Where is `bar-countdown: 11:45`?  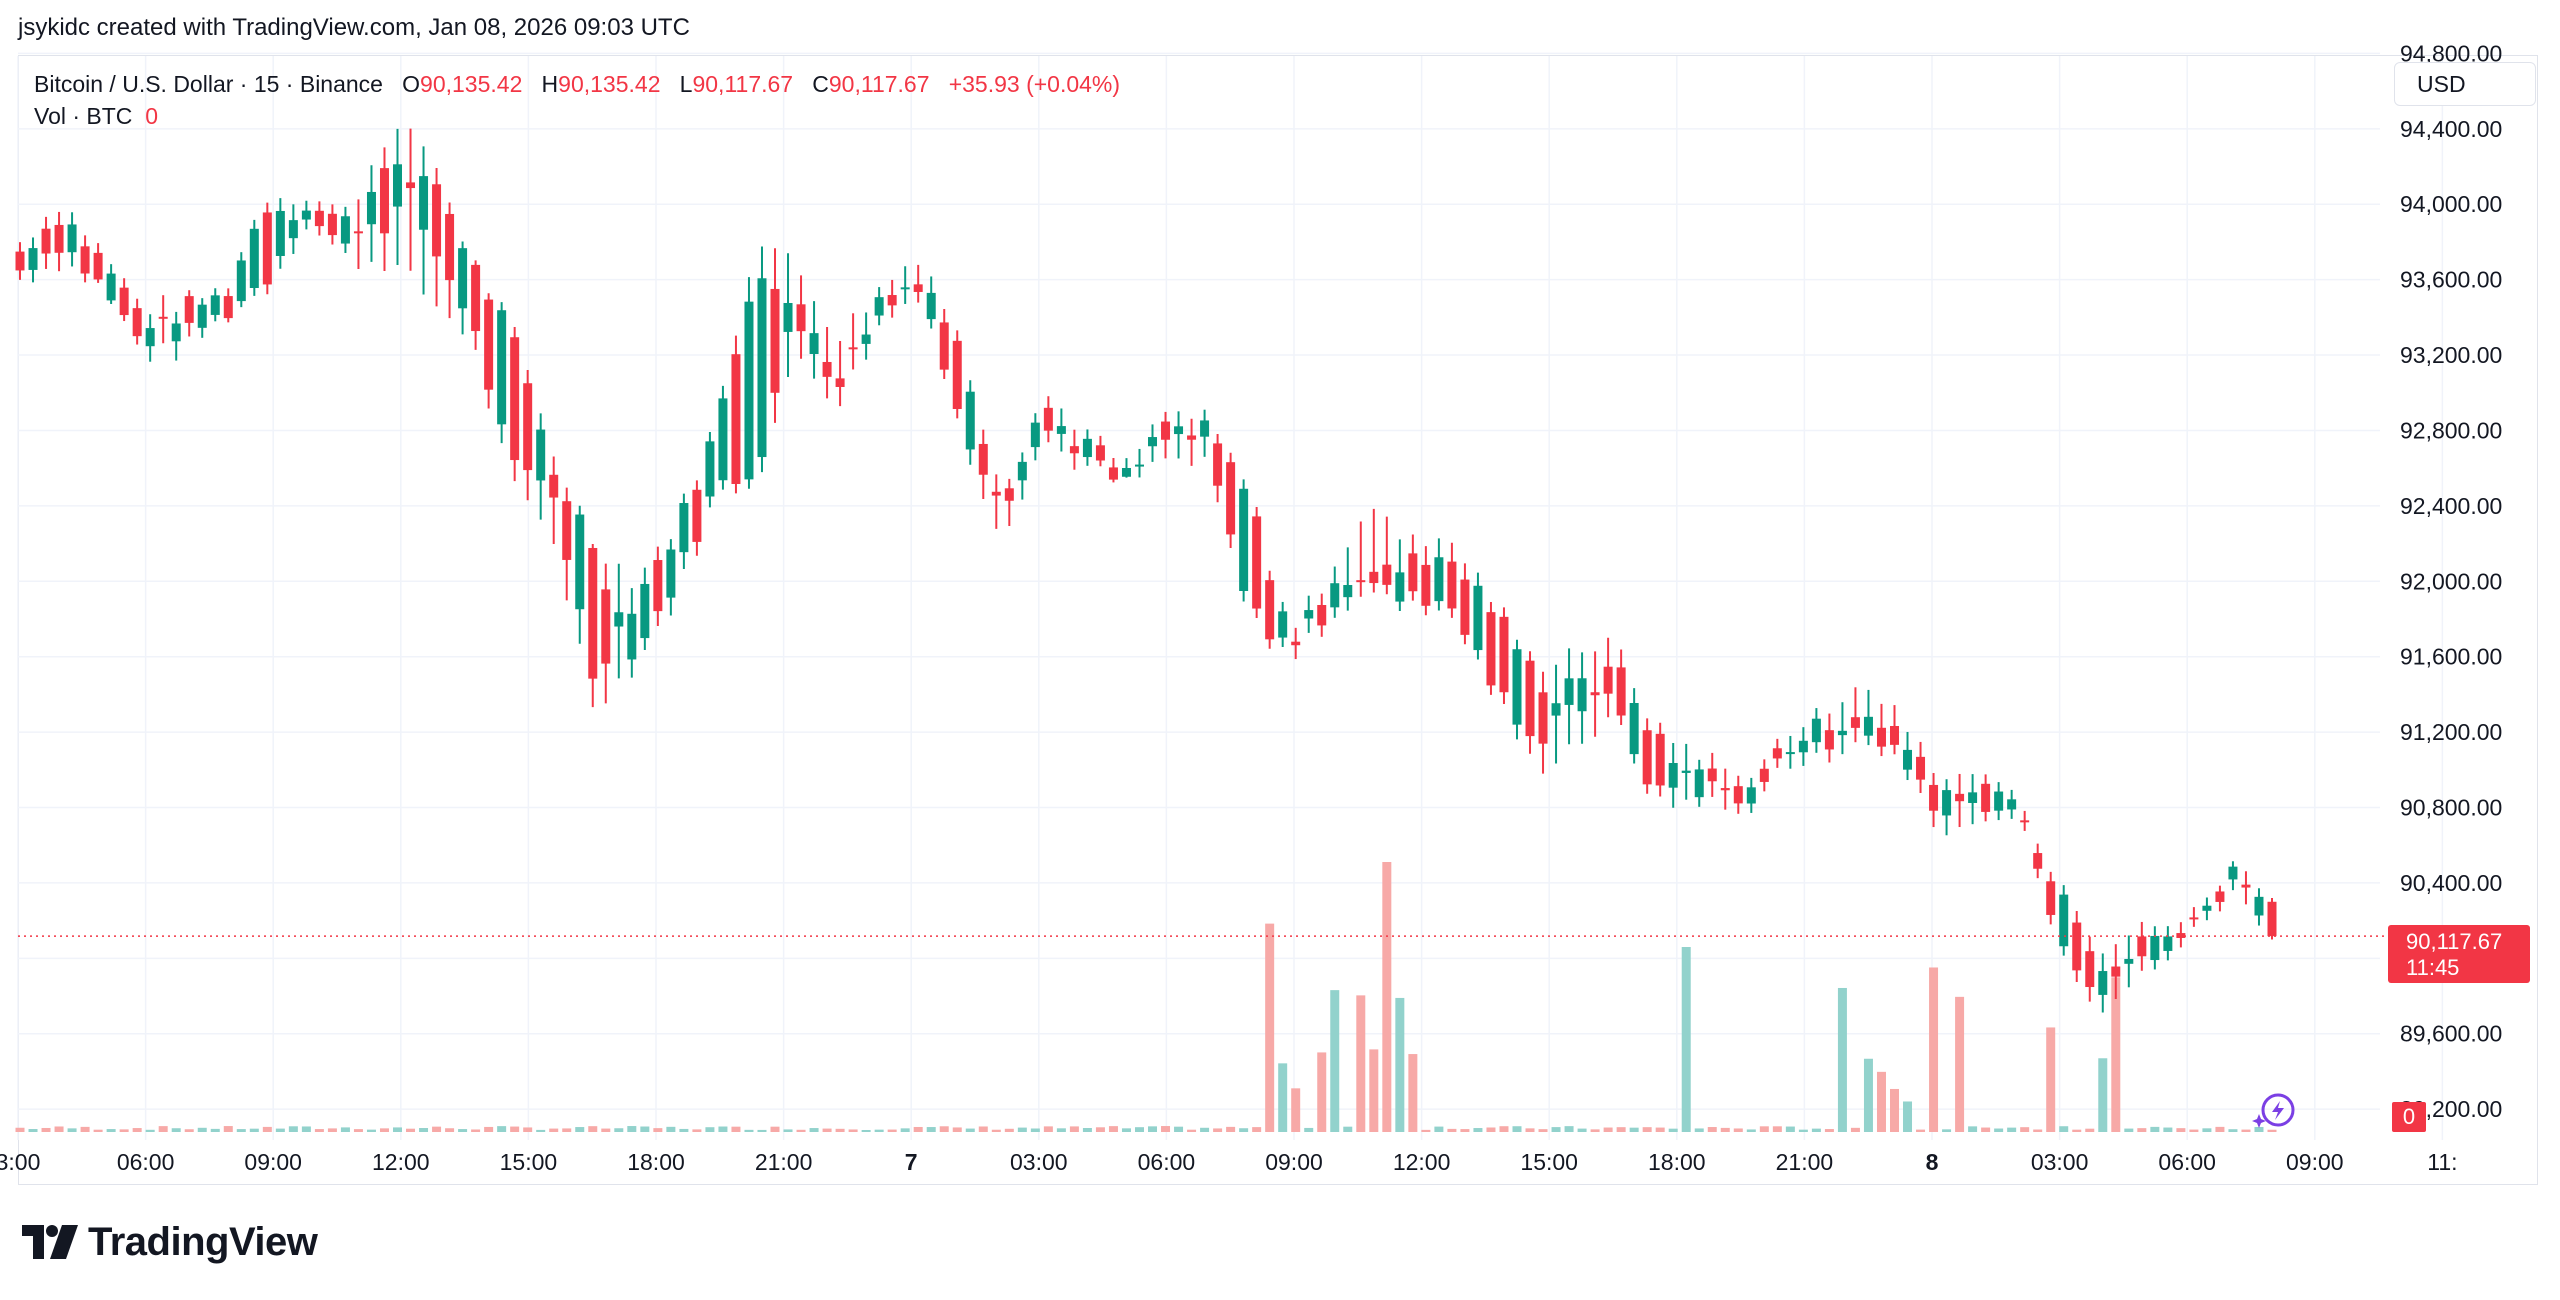
bar-countdown: 11:45 is located at coordinates (2433, 967).